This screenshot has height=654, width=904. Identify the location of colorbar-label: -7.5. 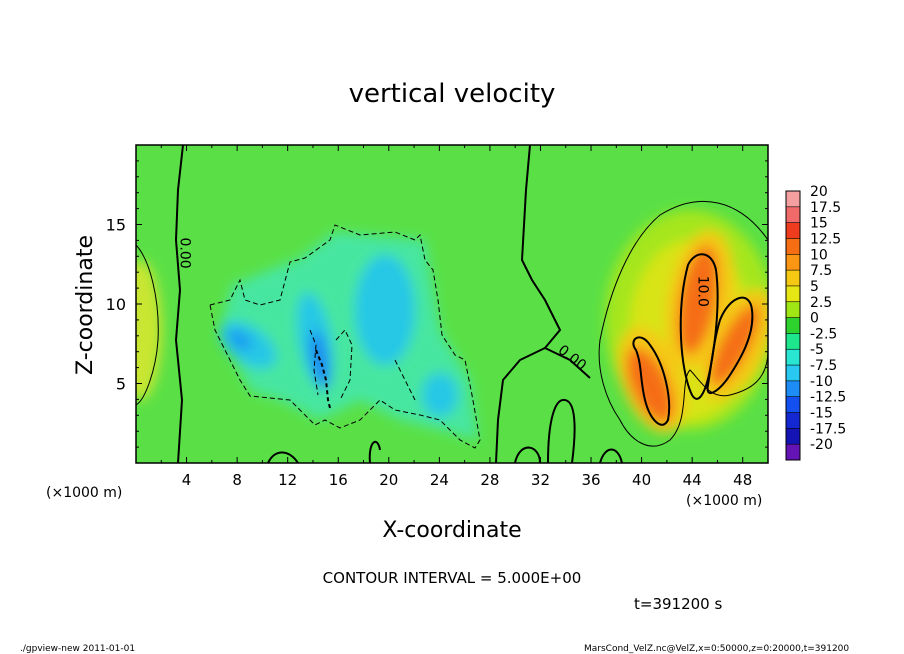
(823, 366).